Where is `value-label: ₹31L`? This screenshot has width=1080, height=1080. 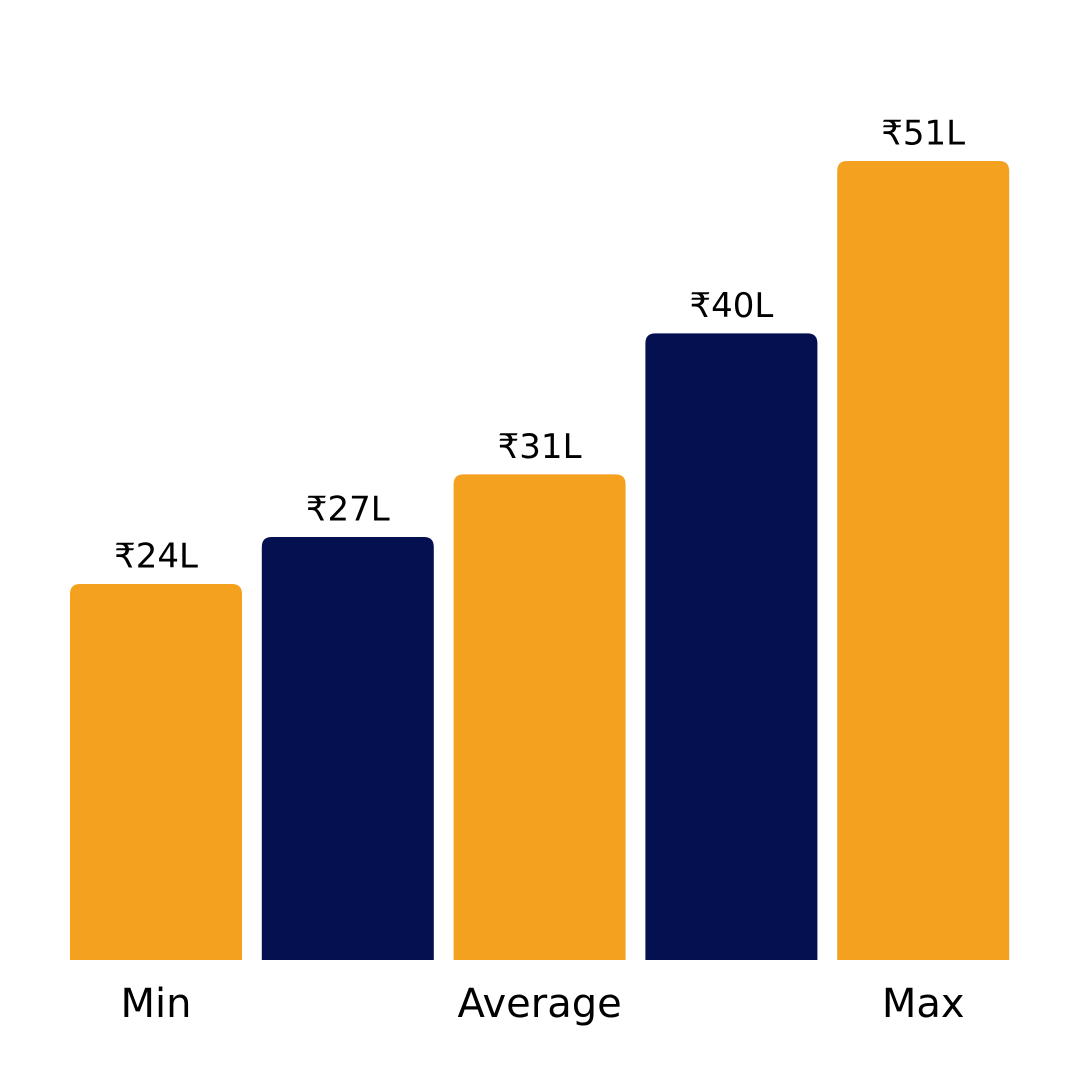 value-label: ₹31L is located at coordinates (540, 447).